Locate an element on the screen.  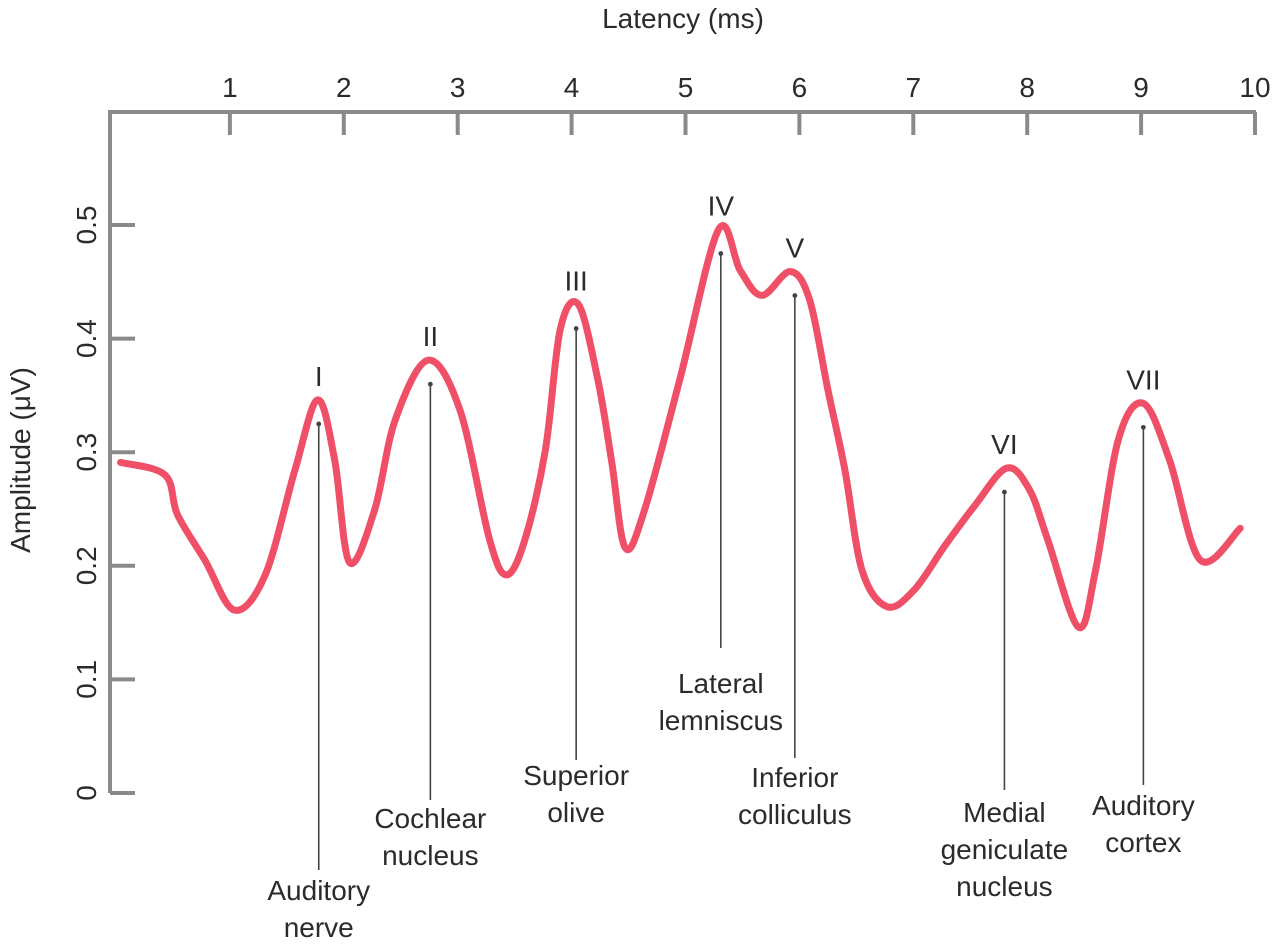
y-tick-label: 0.5 is located at coordinates (86, 225).